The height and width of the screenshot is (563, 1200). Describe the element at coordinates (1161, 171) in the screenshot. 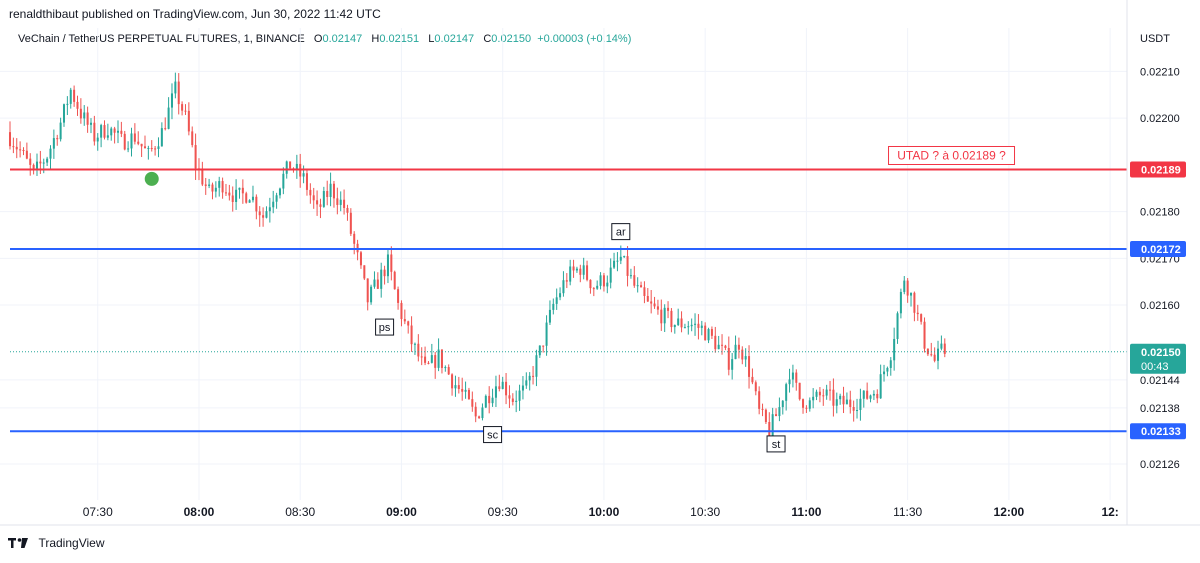

I see `price-tag-label: 0.02189` at that location.